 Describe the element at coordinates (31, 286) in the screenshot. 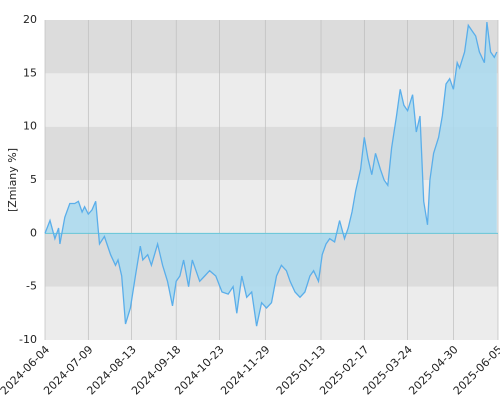

I see `y-tick-label: -5` at that location.